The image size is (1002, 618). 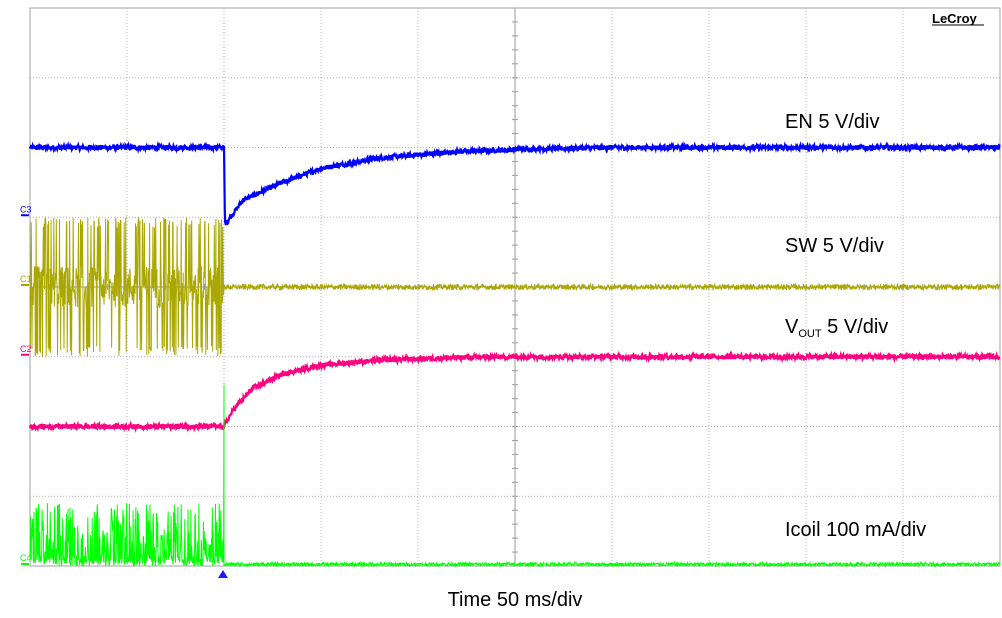 What do you see at coordinates (514, 392) in the screenshot?
I see `trace-c2` at bounding box center [514, 392].